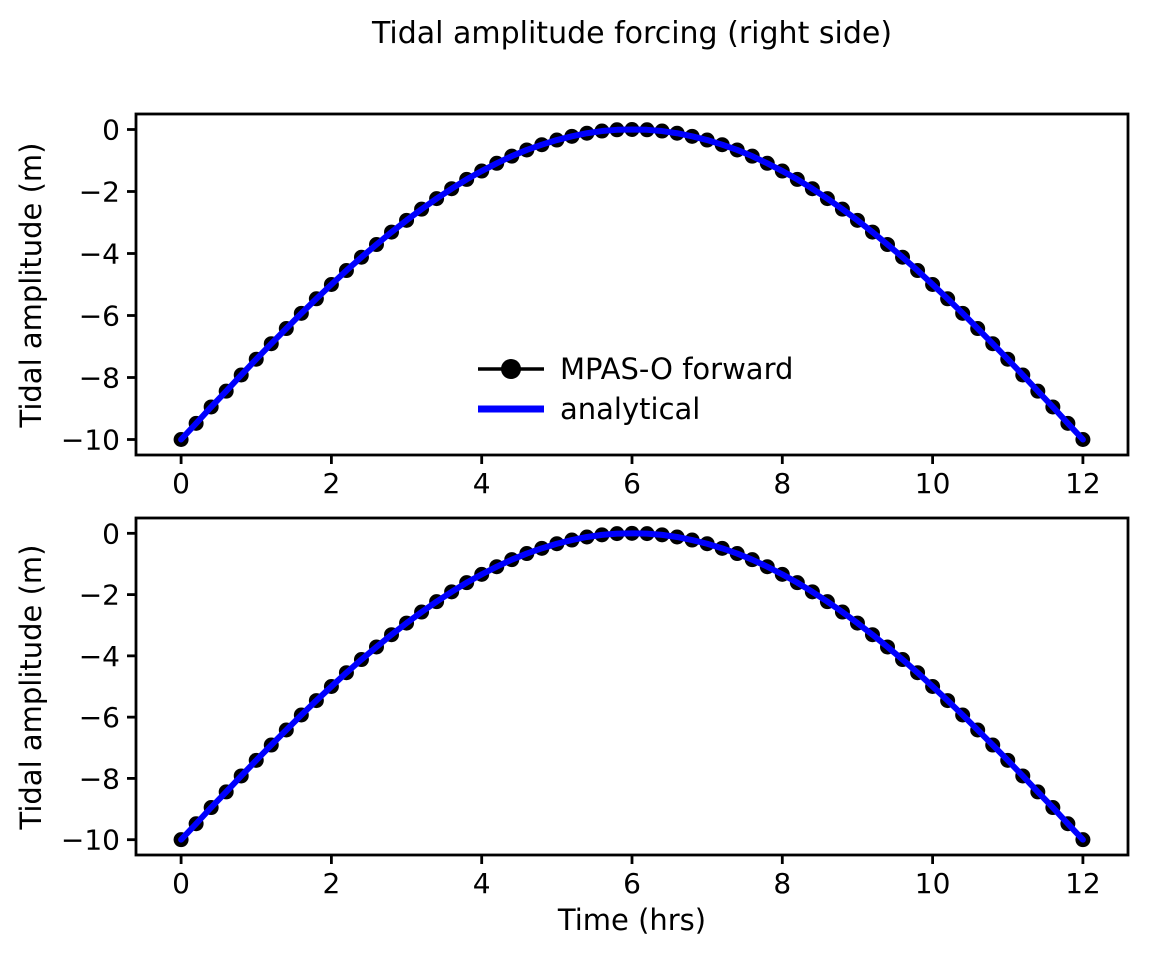 Image resolution: width=1149 pixels, height=961 pixels. What do you see at coordinates (677, 369) in the screenshot?
I see `legend-label-mpas: MPAS-O forward` at bounding box center [677, 369].